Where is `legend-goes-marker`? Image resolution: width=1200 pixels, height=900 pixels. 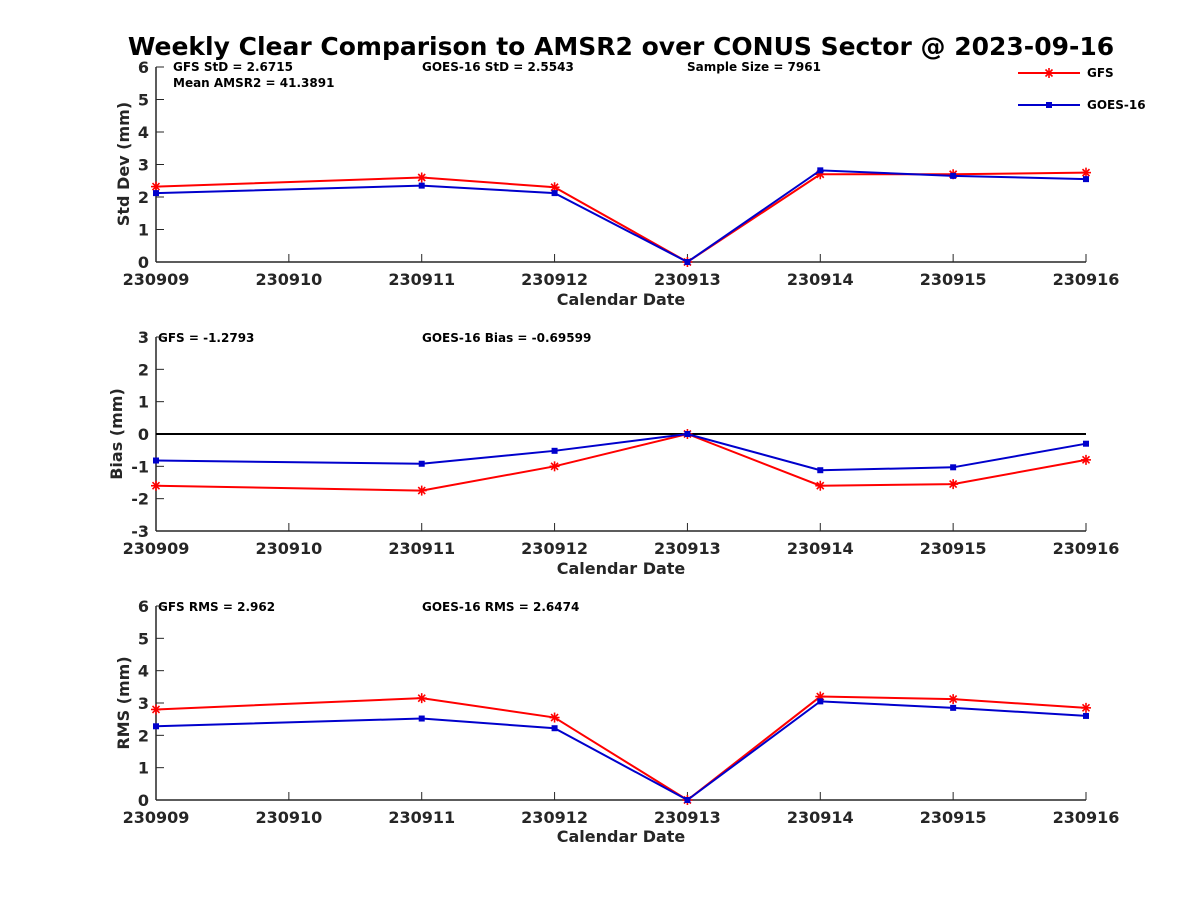
legend-goes-marker is located at coordinates (1049, 105).